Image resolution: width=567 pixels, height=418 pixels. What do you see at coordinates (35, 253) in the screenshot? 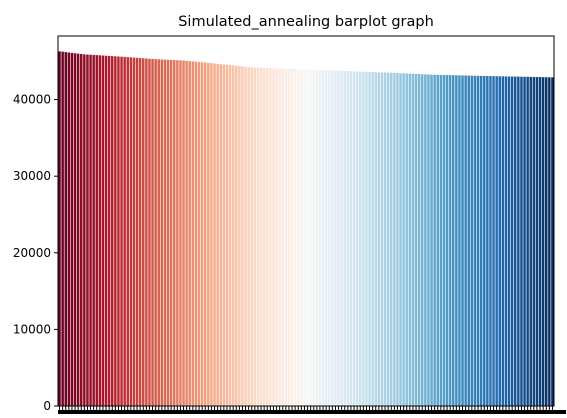
I see `y-axis: 0 10000 20000 30000 40000` at bounding box center [35, 253].